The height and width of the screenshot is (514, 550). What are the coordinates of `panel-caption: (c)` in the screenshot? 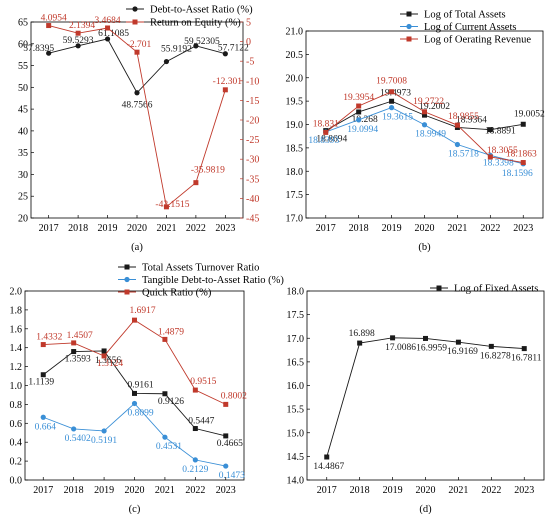 It's located at (135, 509).